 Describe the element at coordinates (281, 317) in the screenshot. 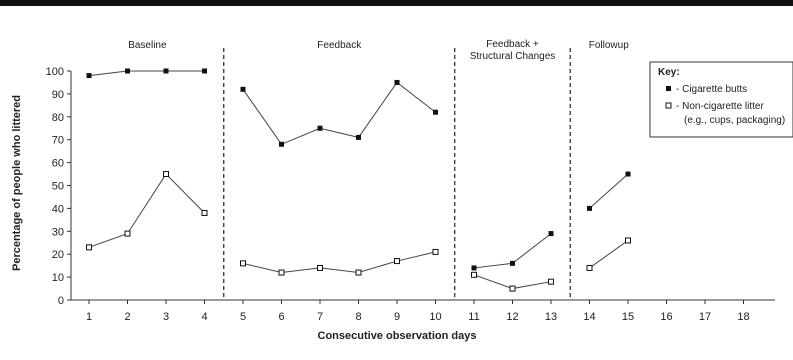

I see `x-tick-label: 6` at that location.